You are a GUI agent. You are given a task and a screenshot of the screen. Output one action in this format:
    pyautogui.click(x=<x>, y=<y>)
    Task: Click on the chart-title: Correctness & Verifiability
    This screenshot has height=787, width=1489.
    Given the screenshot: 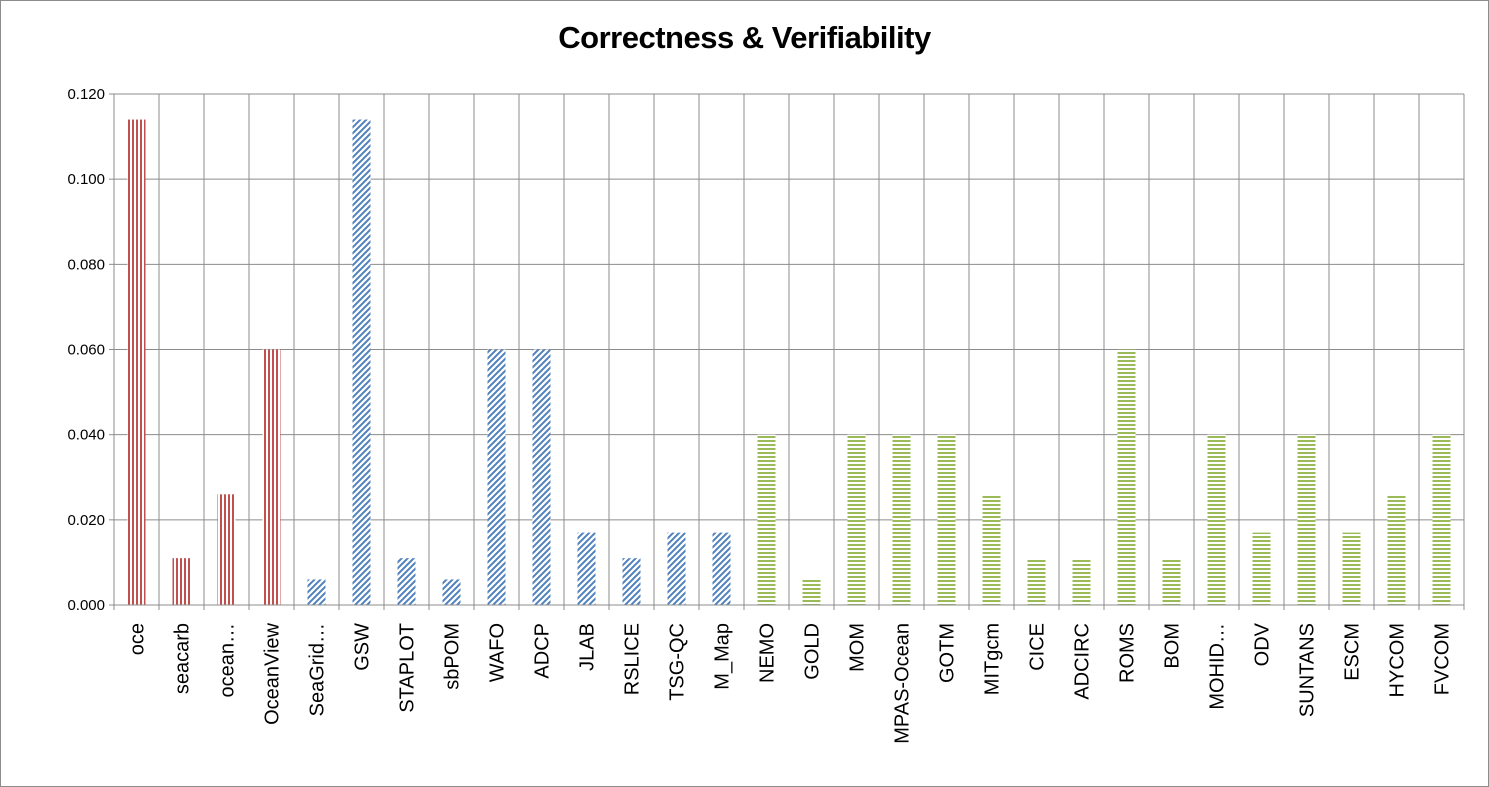 What is the action you would take?
    pyautogui.click(x=744, y=37)
    